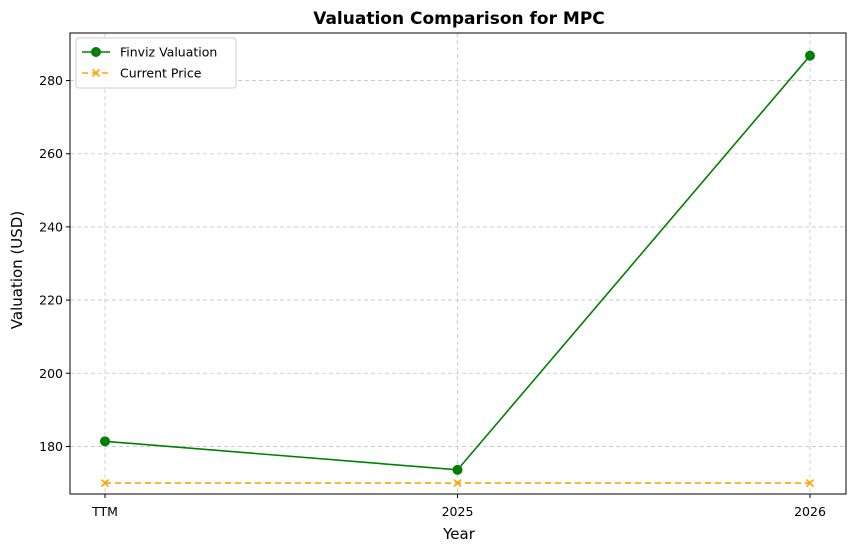 The width and height of the screenshot is (854, 552). I want to click on legend-item: Current Price, so click(142, 73).